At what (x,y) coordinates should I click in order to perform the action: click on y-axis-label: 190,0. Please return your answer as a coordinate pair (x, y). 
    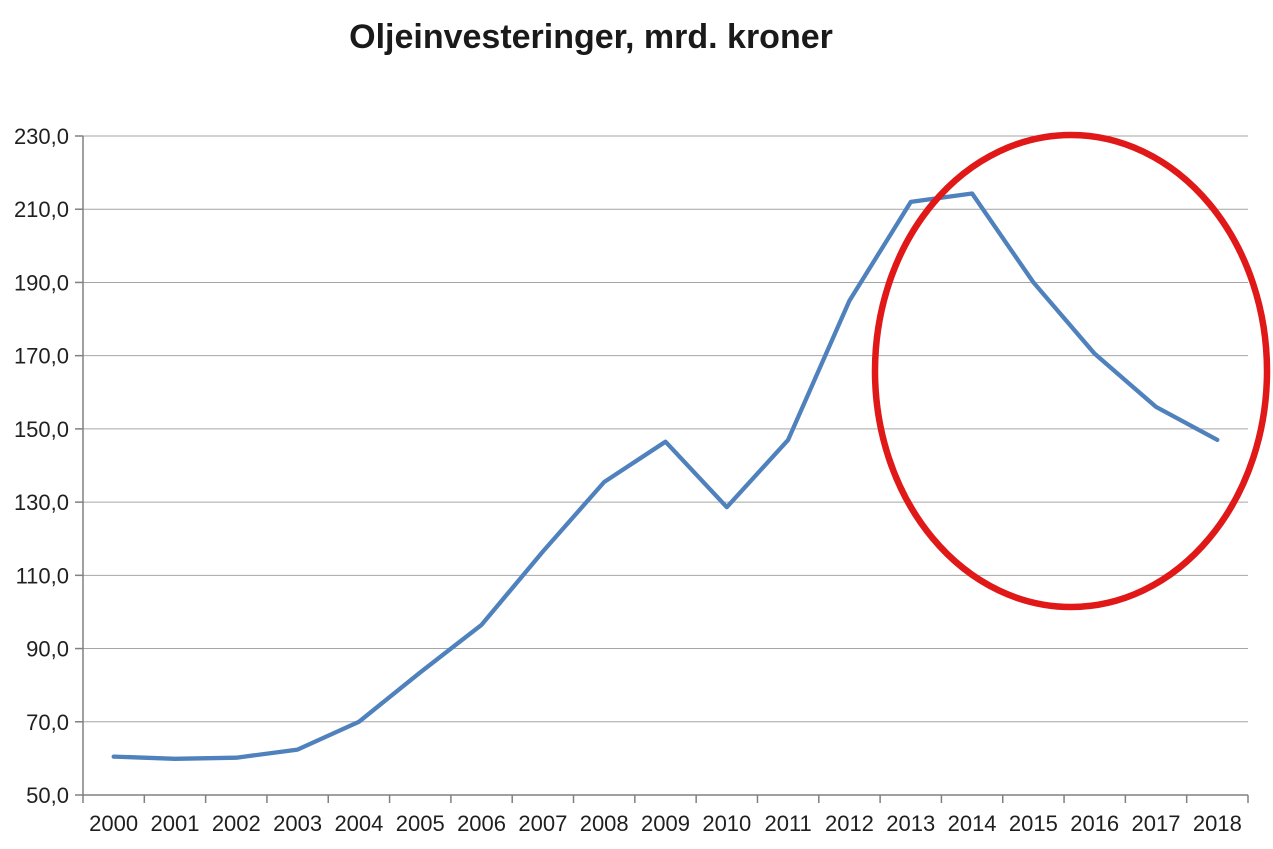
    Looking at the image, I should click on (41, 282).